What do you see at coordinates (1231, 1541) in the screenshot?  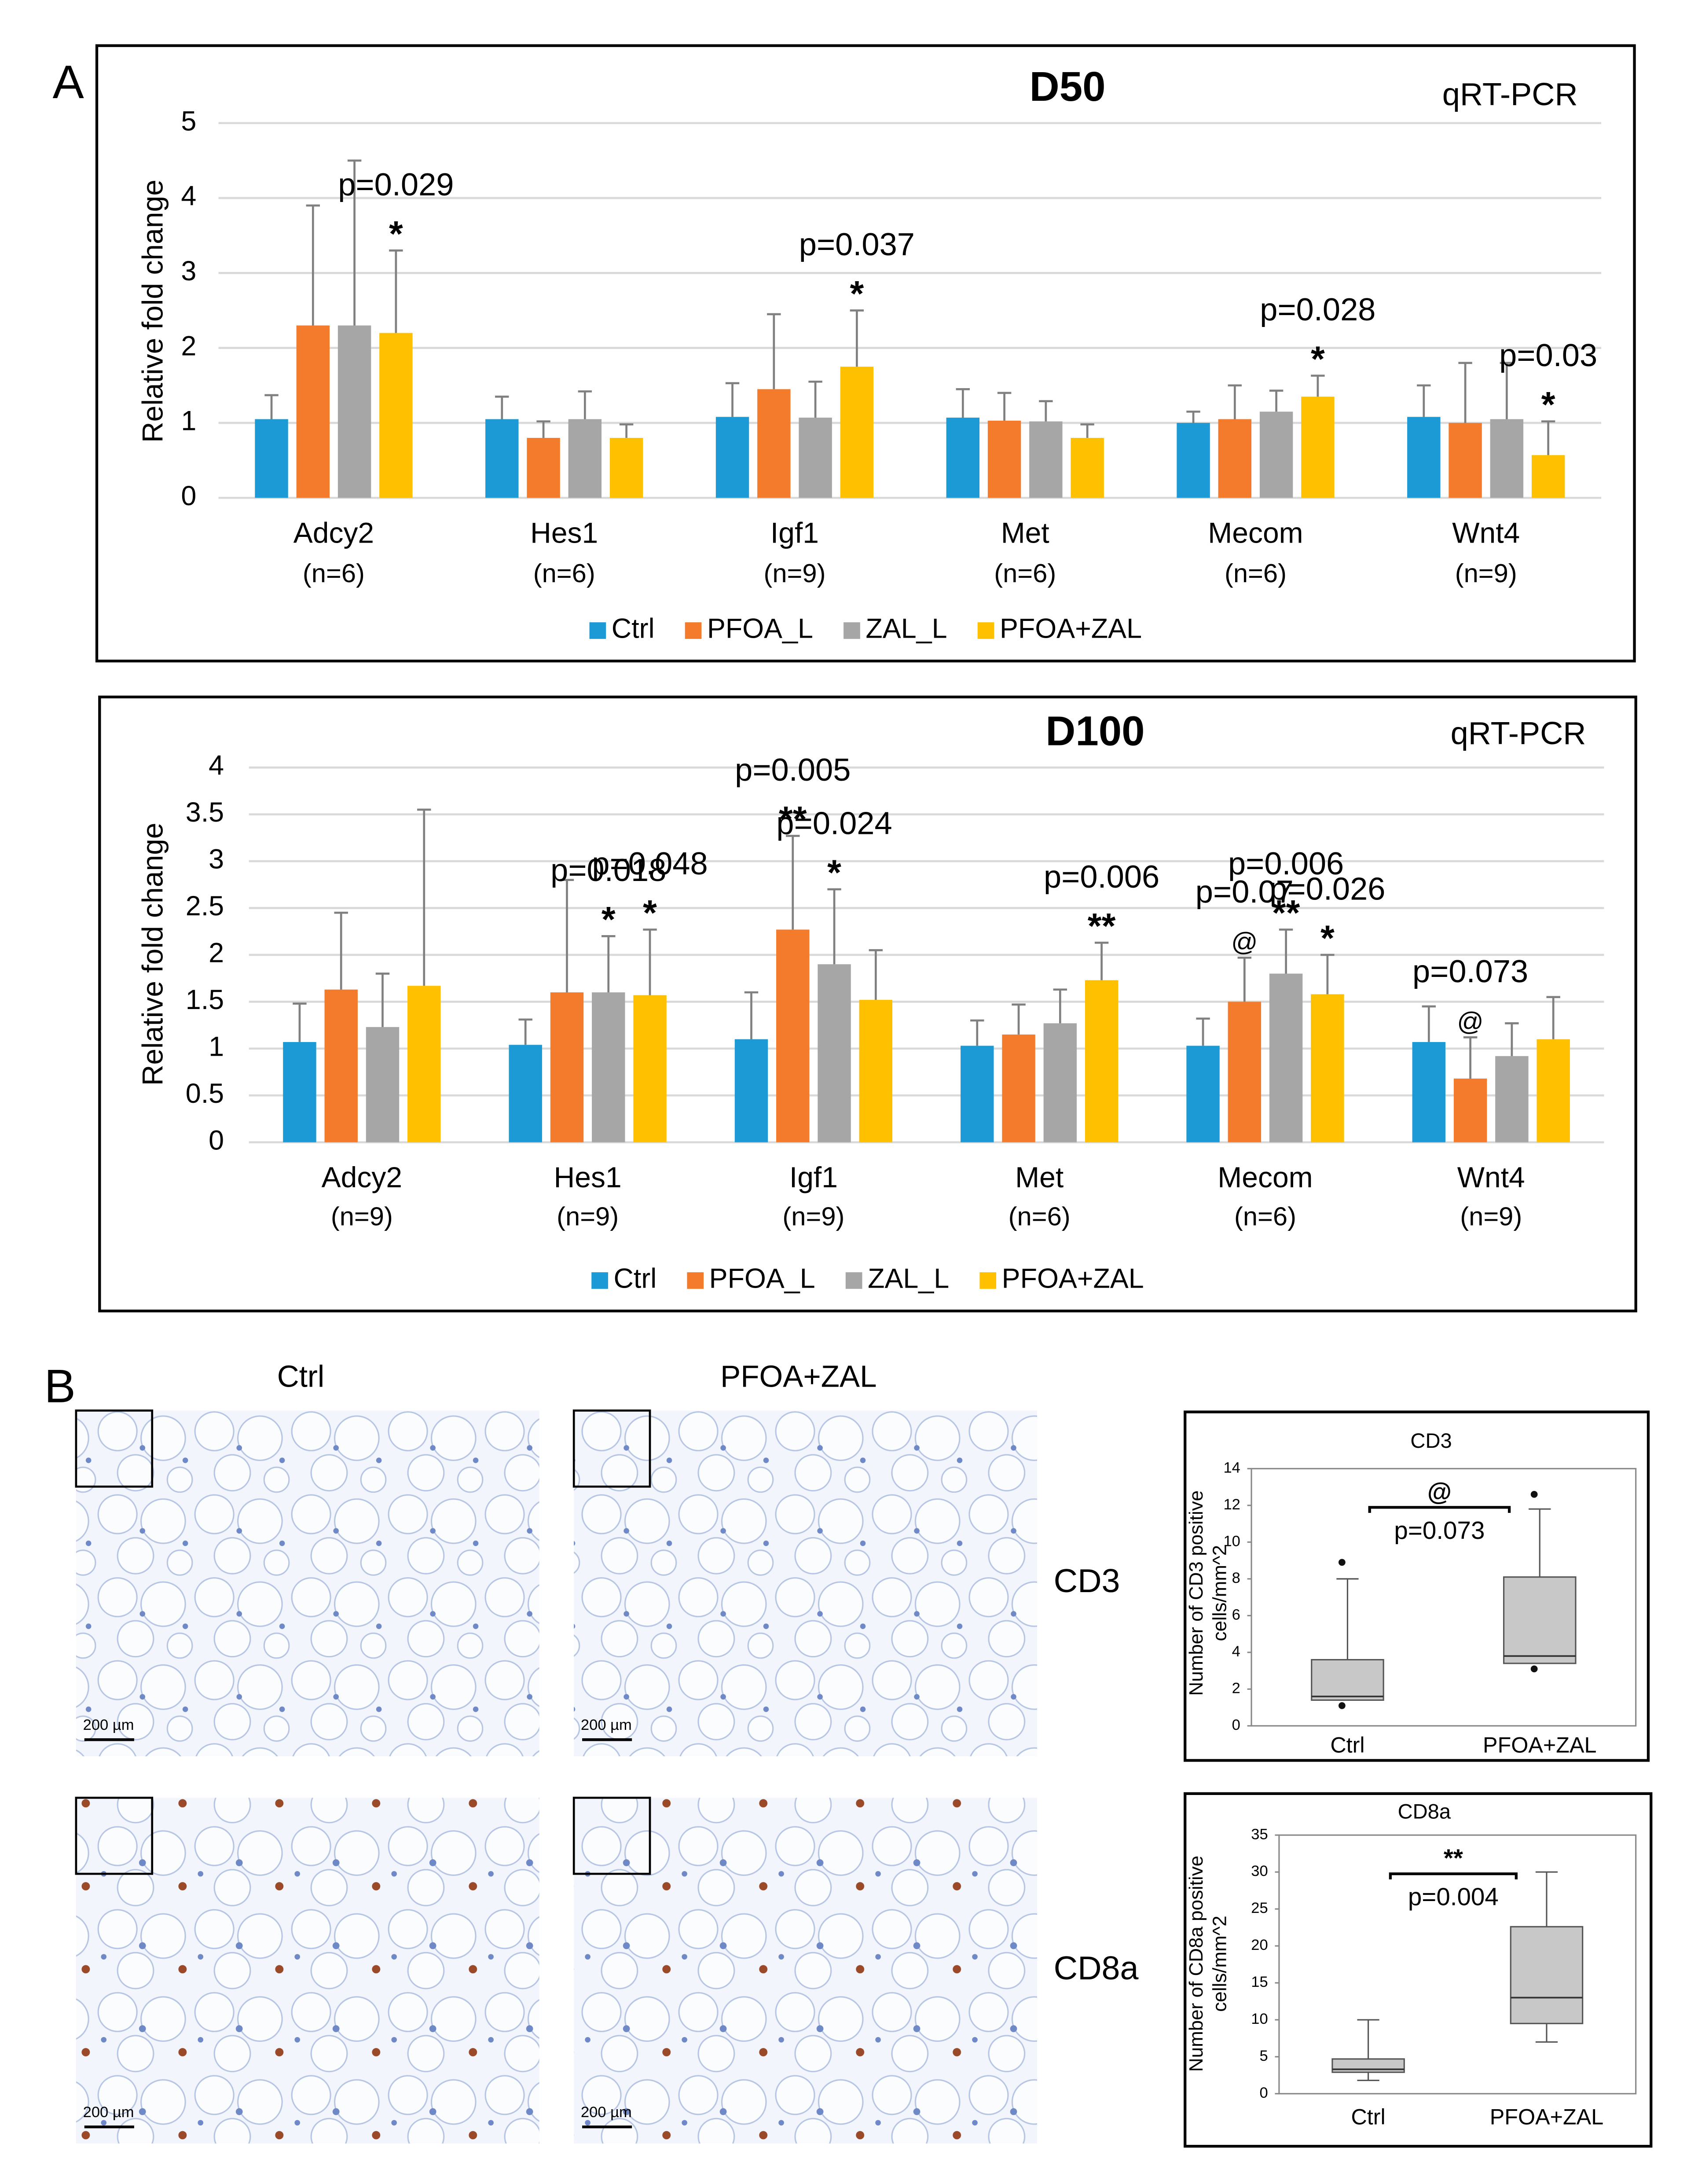 I see `y-tick-label: 10` at bounding box center [1231, 1541].